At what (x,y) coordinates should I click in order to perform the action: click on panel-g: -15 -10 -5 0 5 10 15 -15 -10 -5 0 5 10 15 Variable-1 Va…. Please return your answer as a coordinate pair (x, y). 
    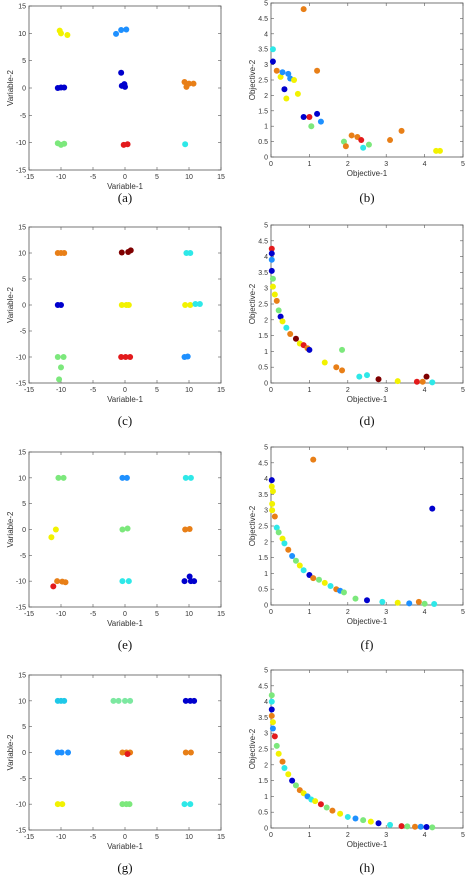
    Looking at the image, I should click on (115, 774).